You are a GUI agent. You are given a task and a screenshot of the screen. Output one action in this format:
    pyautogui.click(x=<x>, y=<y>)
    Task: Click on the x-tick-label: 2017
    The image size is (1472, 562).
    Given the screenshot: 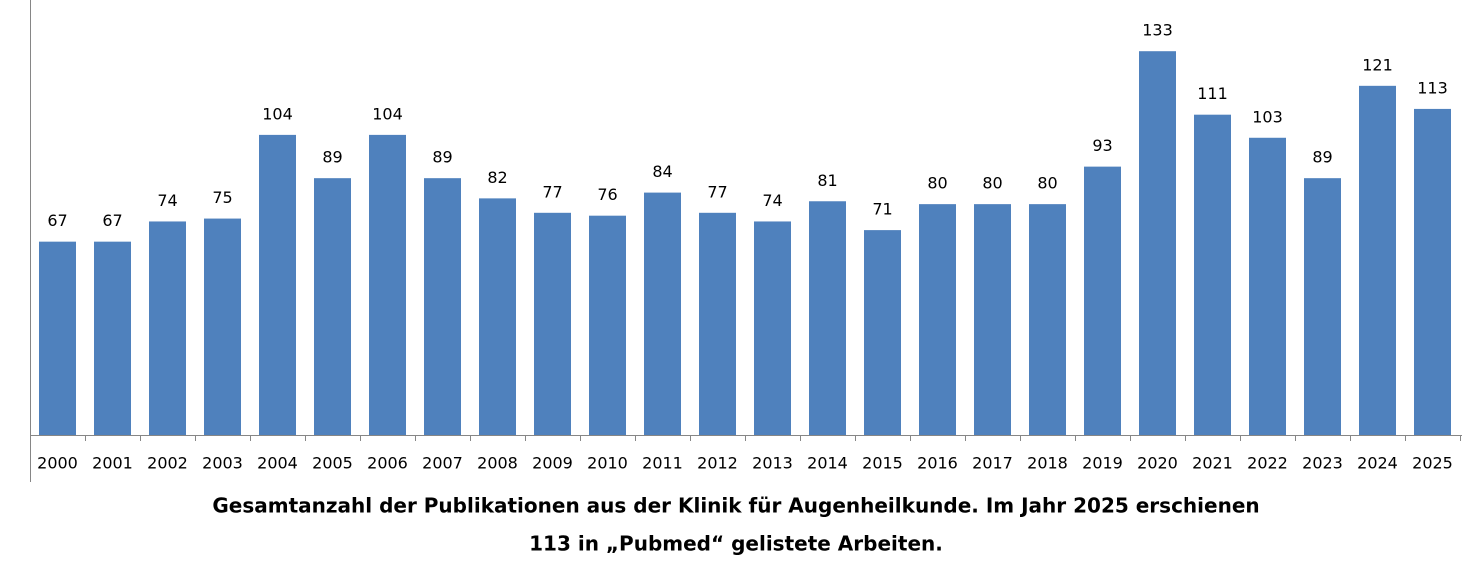 What is the action you would take?
    pyautogui.click(x=992, y=463)
    